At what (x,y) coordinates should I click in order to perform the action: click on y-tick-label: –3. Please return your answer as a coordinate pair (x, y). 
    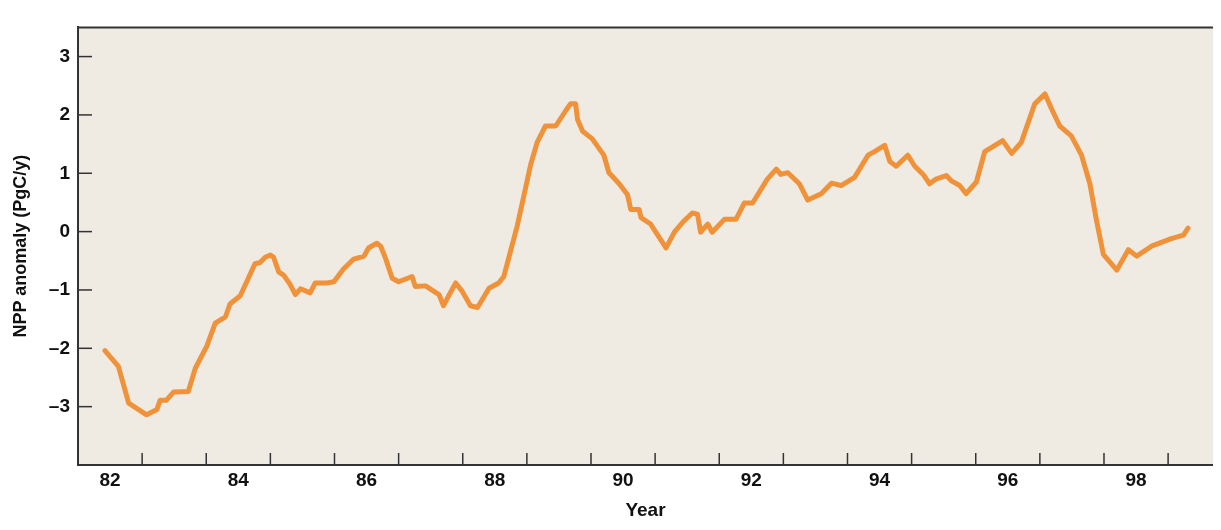
    Looking at the image, I should click on (59, 405).